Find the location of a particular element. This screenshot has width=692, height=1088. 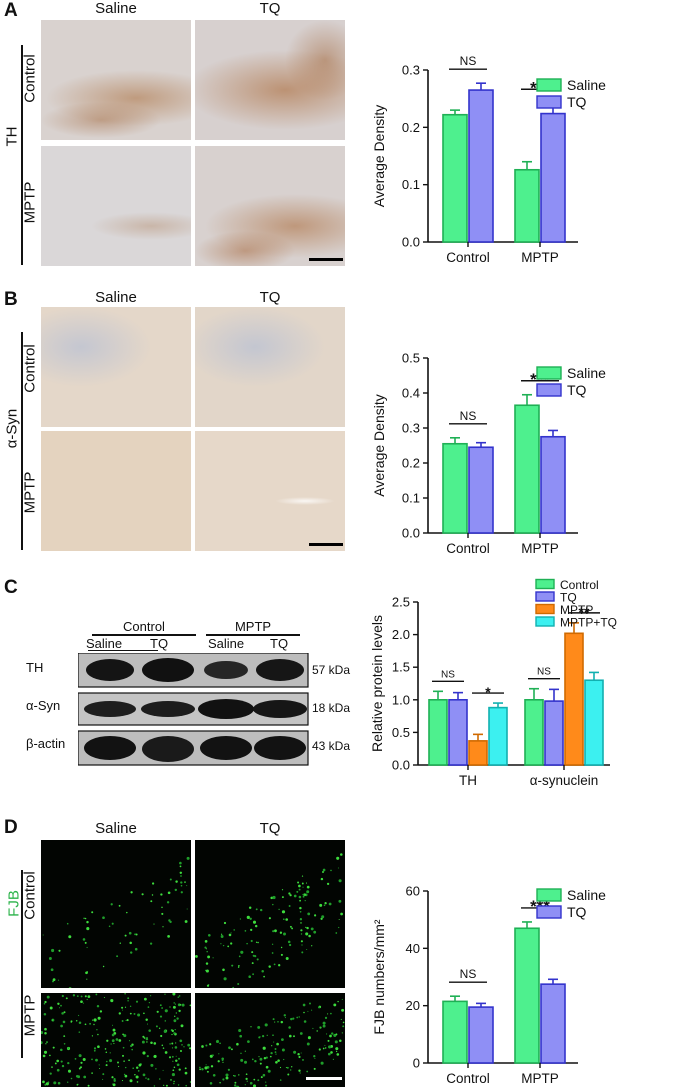

blot-band is located at coordinates (168, 749).